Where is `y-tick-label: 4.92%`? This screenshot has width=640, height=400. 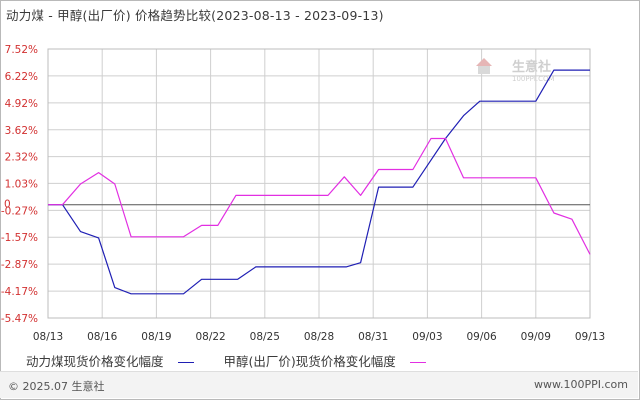
y-tick-label: 4.92% is located at coordinates (21, 104).